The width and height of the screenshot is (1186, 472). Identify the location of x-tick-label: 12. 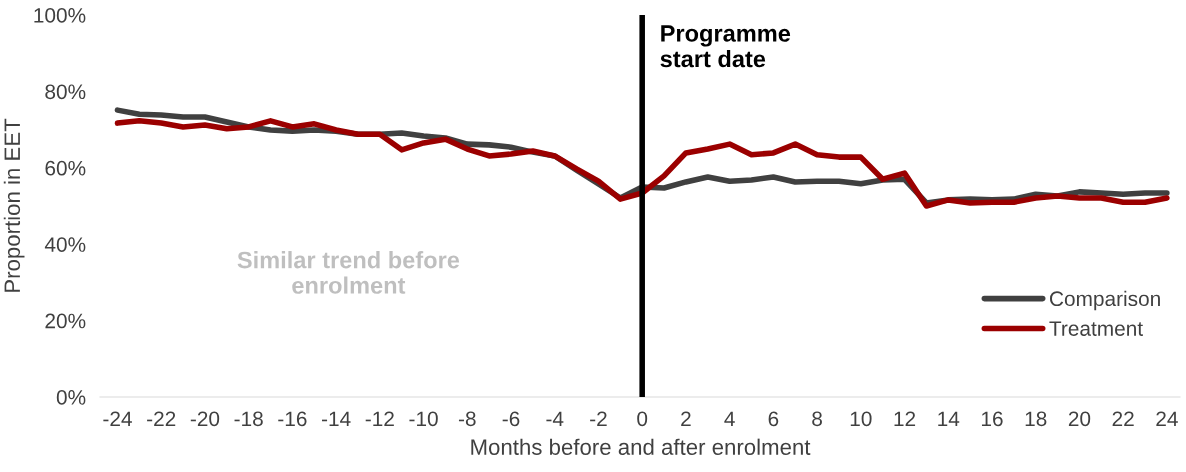
(905, 418).